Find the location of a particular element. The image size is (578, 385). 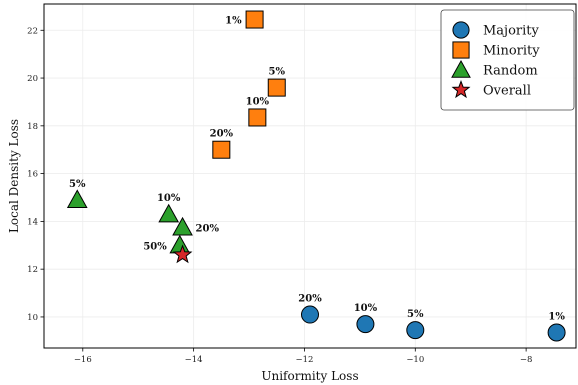

x-axis-label: Uniformity Loss is located at coordinates (309, 376).